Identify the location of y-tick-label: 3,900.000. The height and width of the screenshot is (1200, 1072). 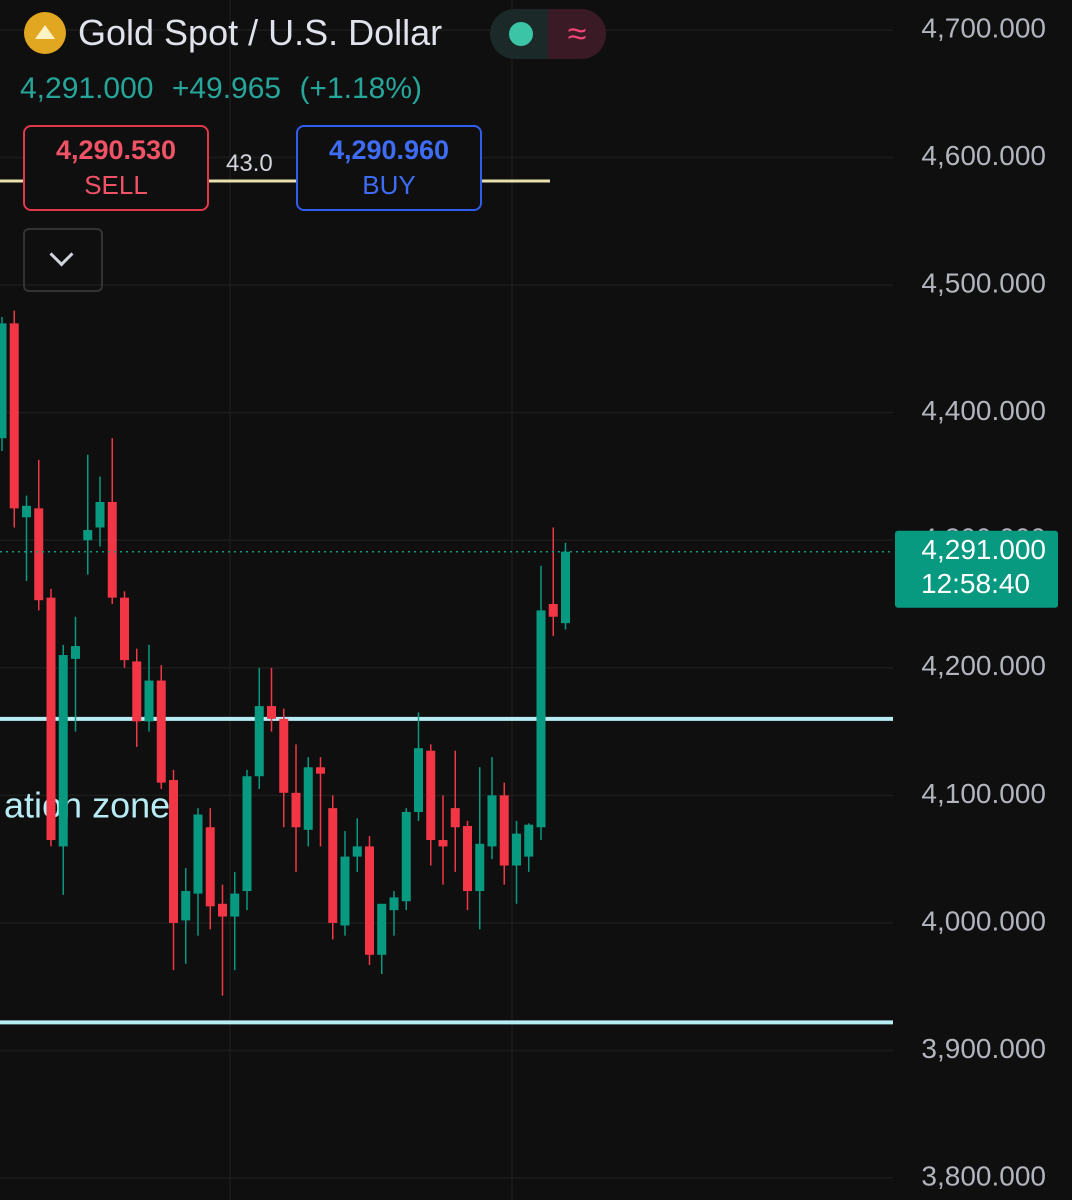
(983, 1048).